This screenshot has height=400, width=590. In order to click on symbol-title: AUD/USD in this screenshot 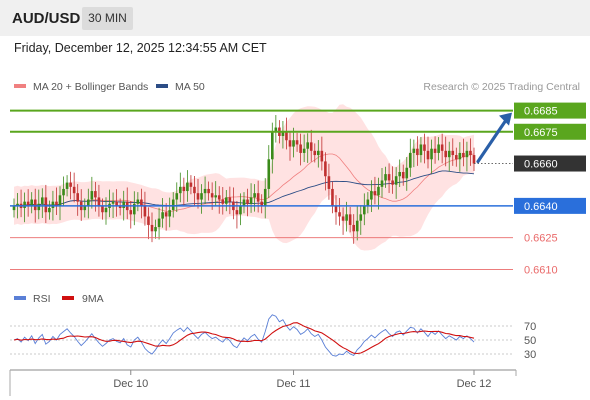, I will do `click(46, 18)`.